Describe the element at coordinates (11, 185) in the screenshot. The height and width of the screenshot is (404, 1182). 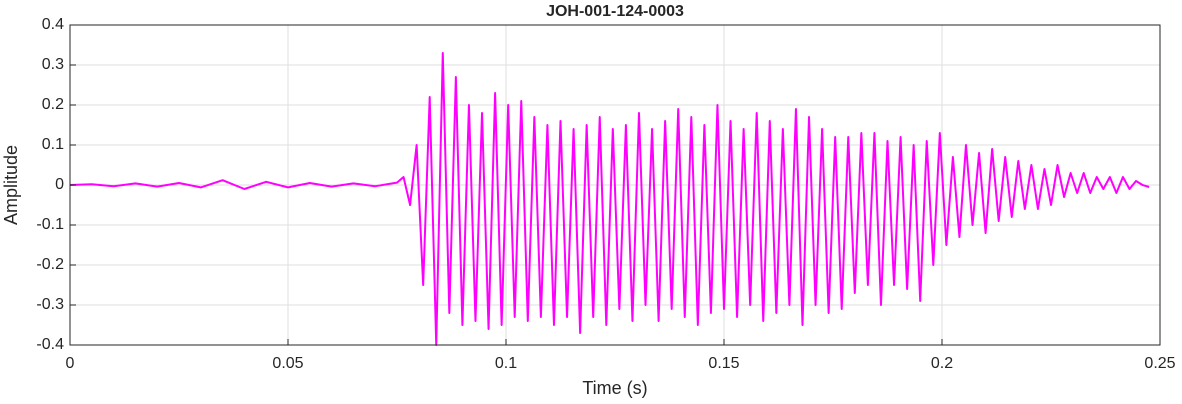
I see `y-axis-label: Amplitude` at that location.